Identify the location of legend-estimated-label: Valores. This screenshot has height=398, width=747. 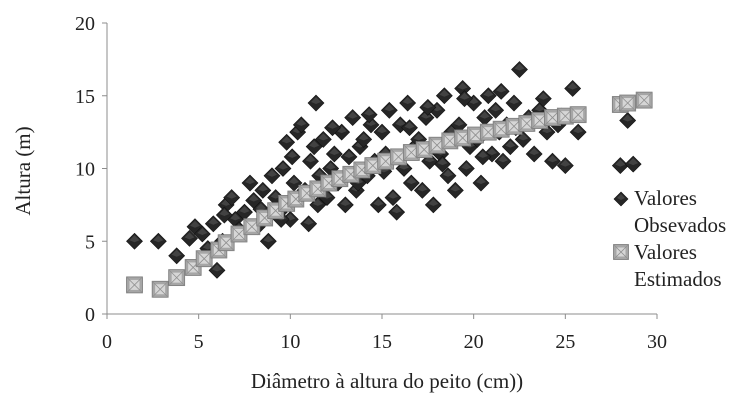
(665, 252).